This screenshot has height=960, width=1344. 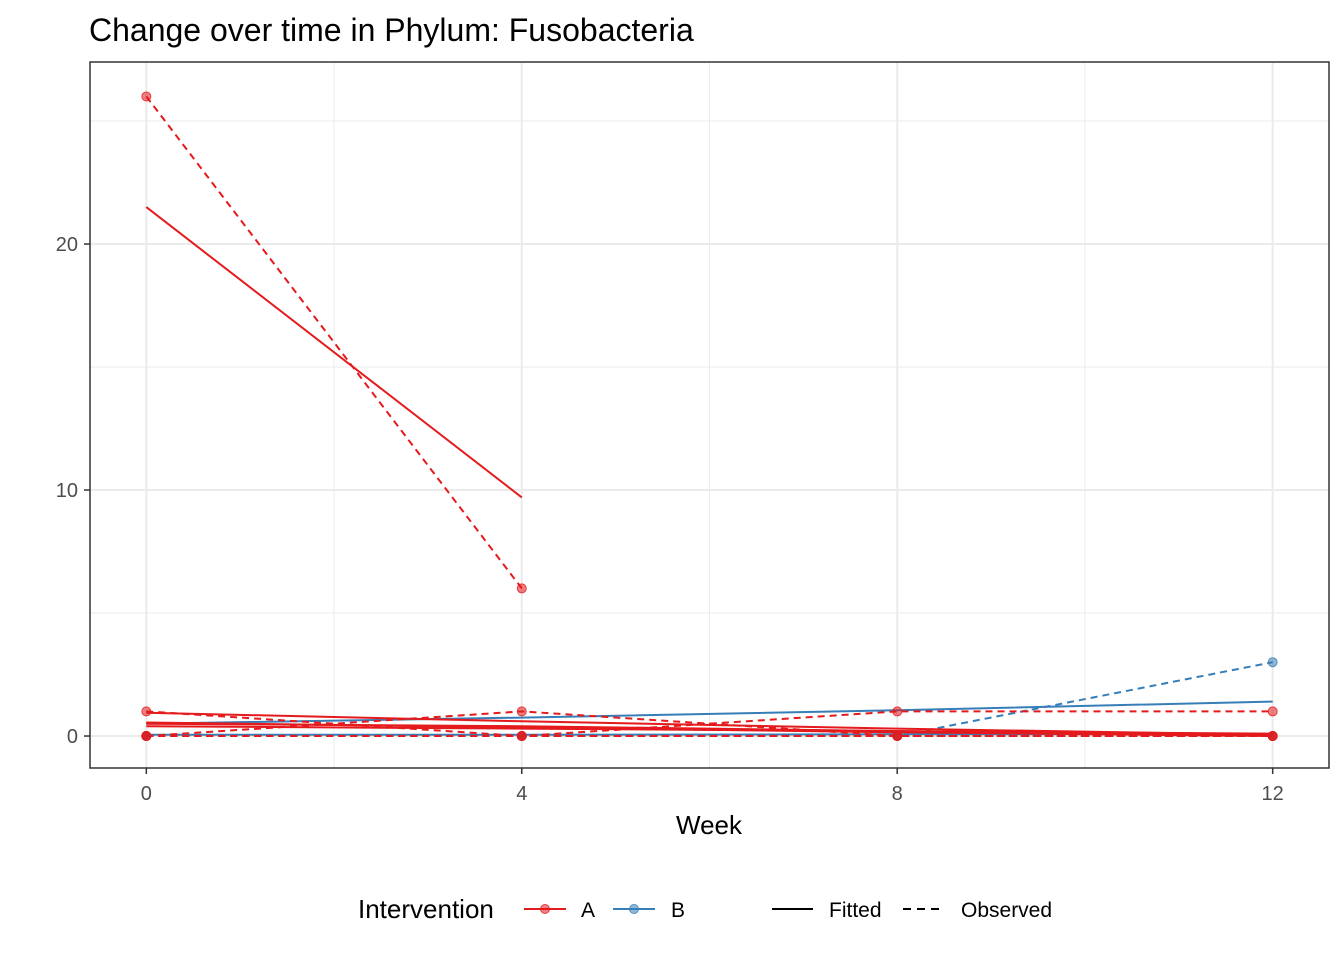 What do you see at coordinates (705, 909) in the screenshot?
I see `legend: Intervention A B Fitted Observed` at bounding box center [705, 909].